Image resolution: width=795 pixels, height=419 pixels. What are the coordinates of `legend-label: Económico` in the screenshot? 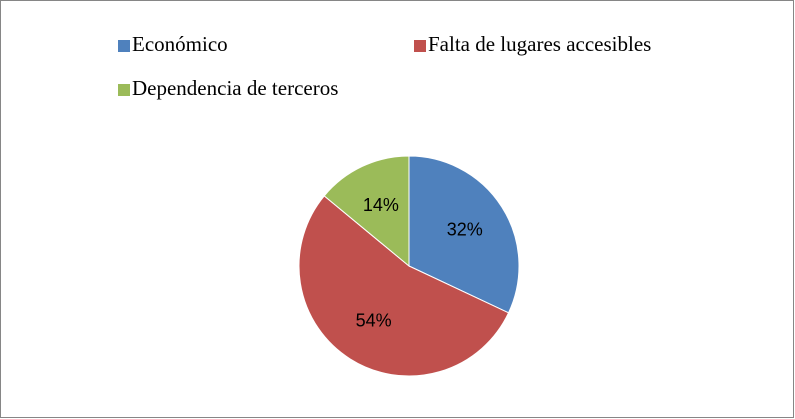 It's located at (180, 44).